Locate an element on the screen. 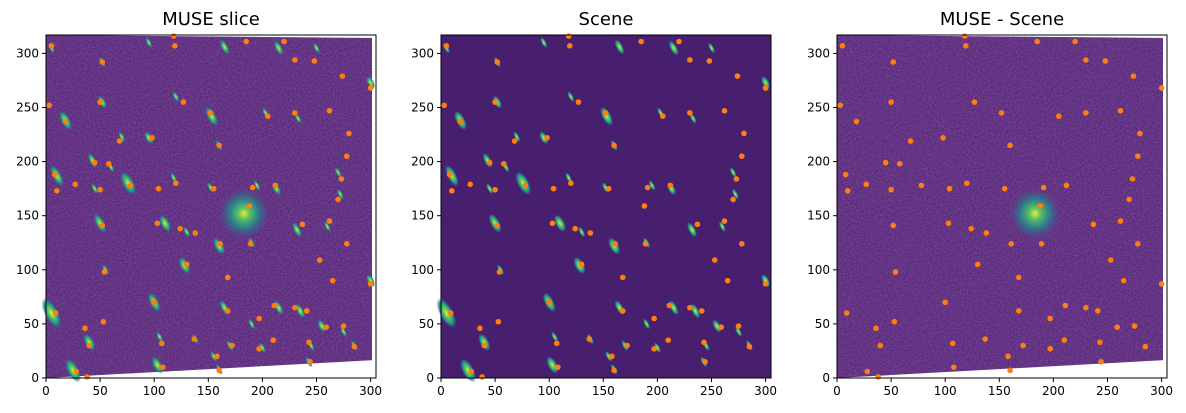 This screenshot has width=1186, height=413. field-edge-right is located at coordinates (374, 206).